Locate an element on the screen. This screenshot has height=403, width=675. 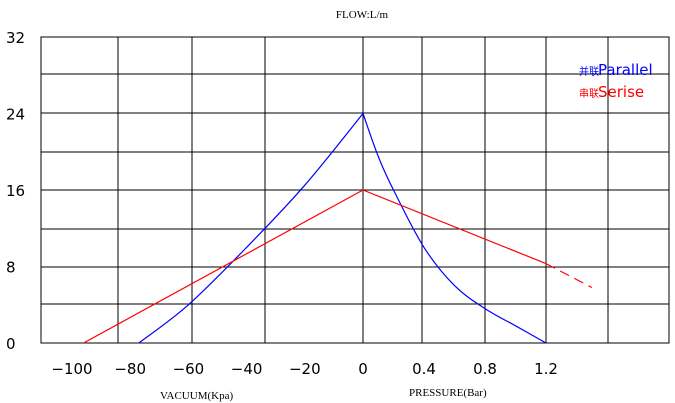
vacuum-tick-label: −20 is located at coordinates (305, 369).